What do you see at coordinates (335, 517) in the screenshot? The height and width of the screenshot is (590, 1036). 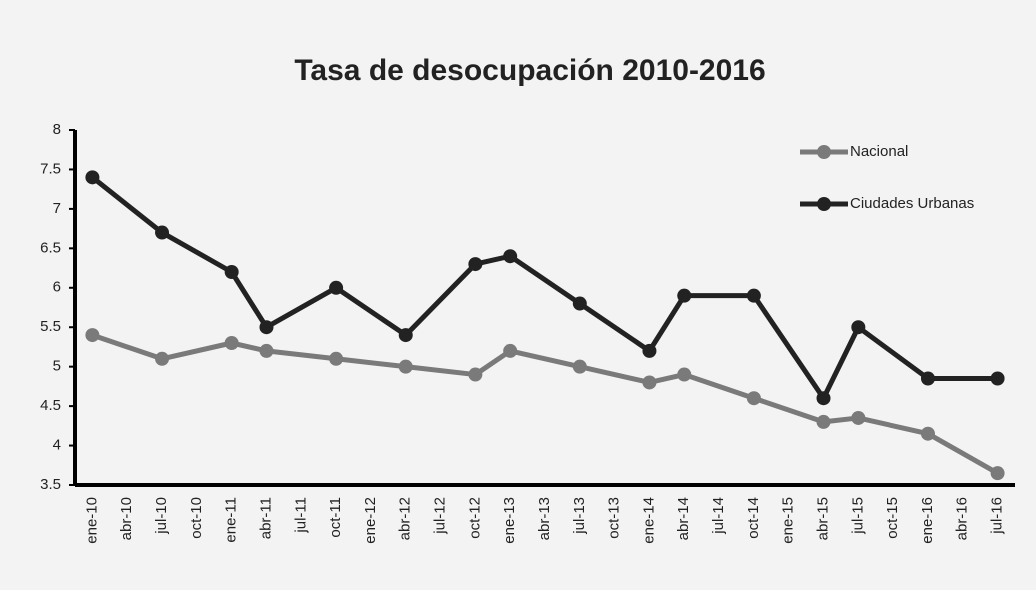 I see `x-tick-label: oct-11` at bounding box center [335, 517].